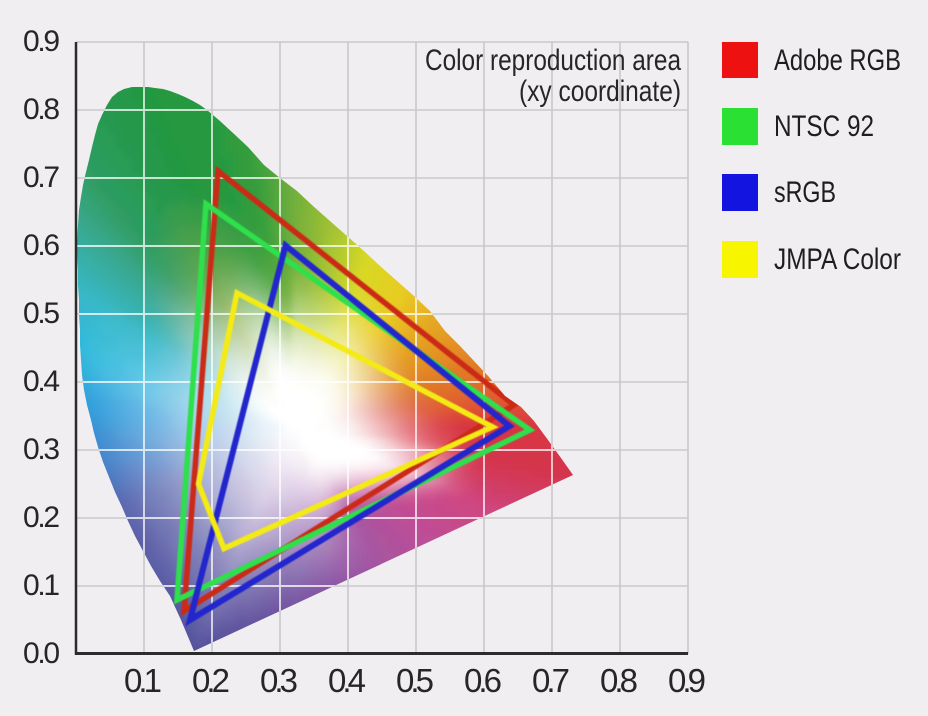 The image size is (928, 716). What do you see at coordinates (553, 60) in the screenshot?
I see `svg-text: Color reproduction area` at bounding box center [553, 60].